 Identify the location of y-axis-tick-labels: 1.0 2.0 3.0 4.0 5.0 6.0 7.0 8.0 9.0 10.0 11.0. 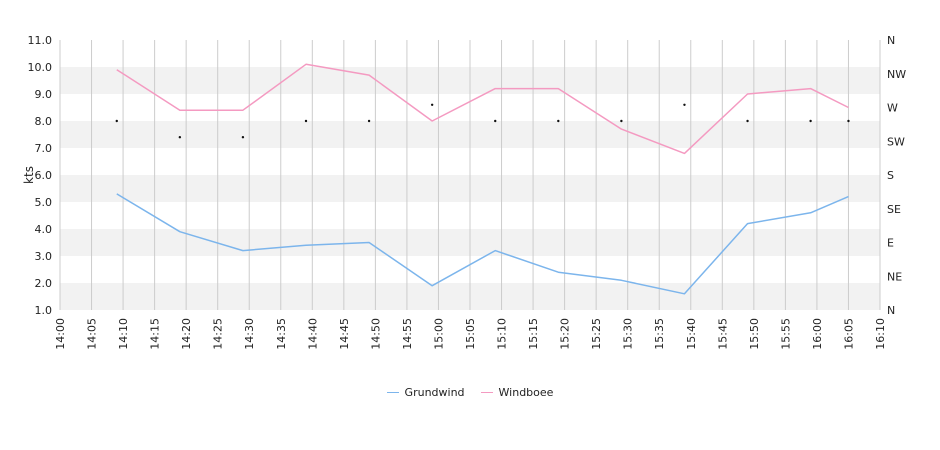
(40, 175).